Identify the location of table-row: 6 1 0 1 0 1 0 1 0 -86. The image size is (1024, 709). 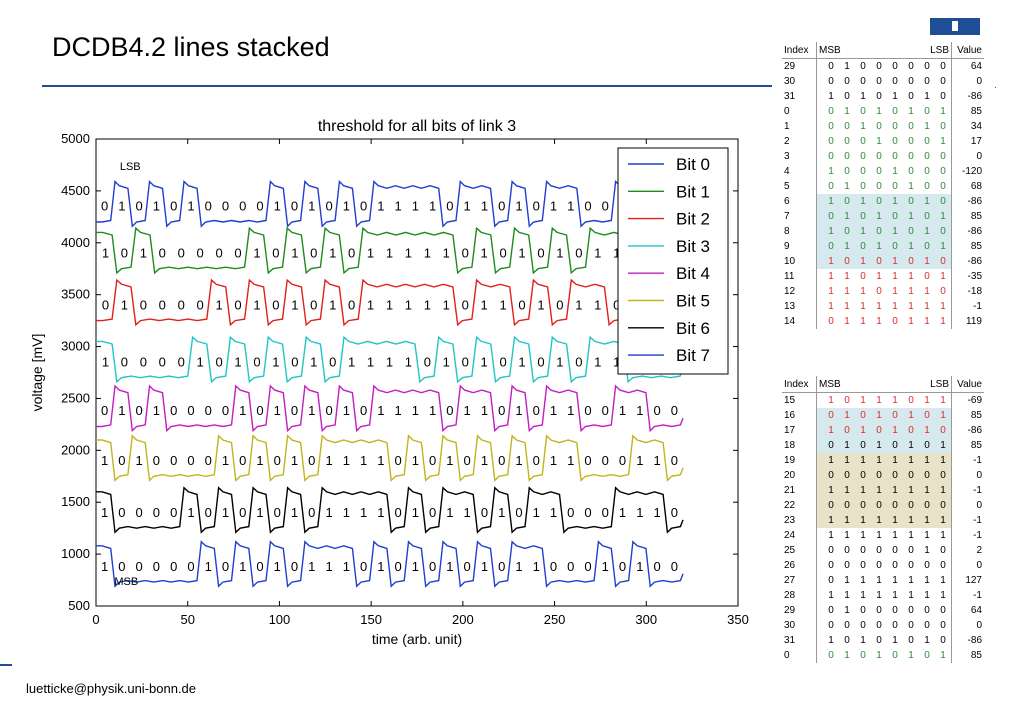
(883, 201).